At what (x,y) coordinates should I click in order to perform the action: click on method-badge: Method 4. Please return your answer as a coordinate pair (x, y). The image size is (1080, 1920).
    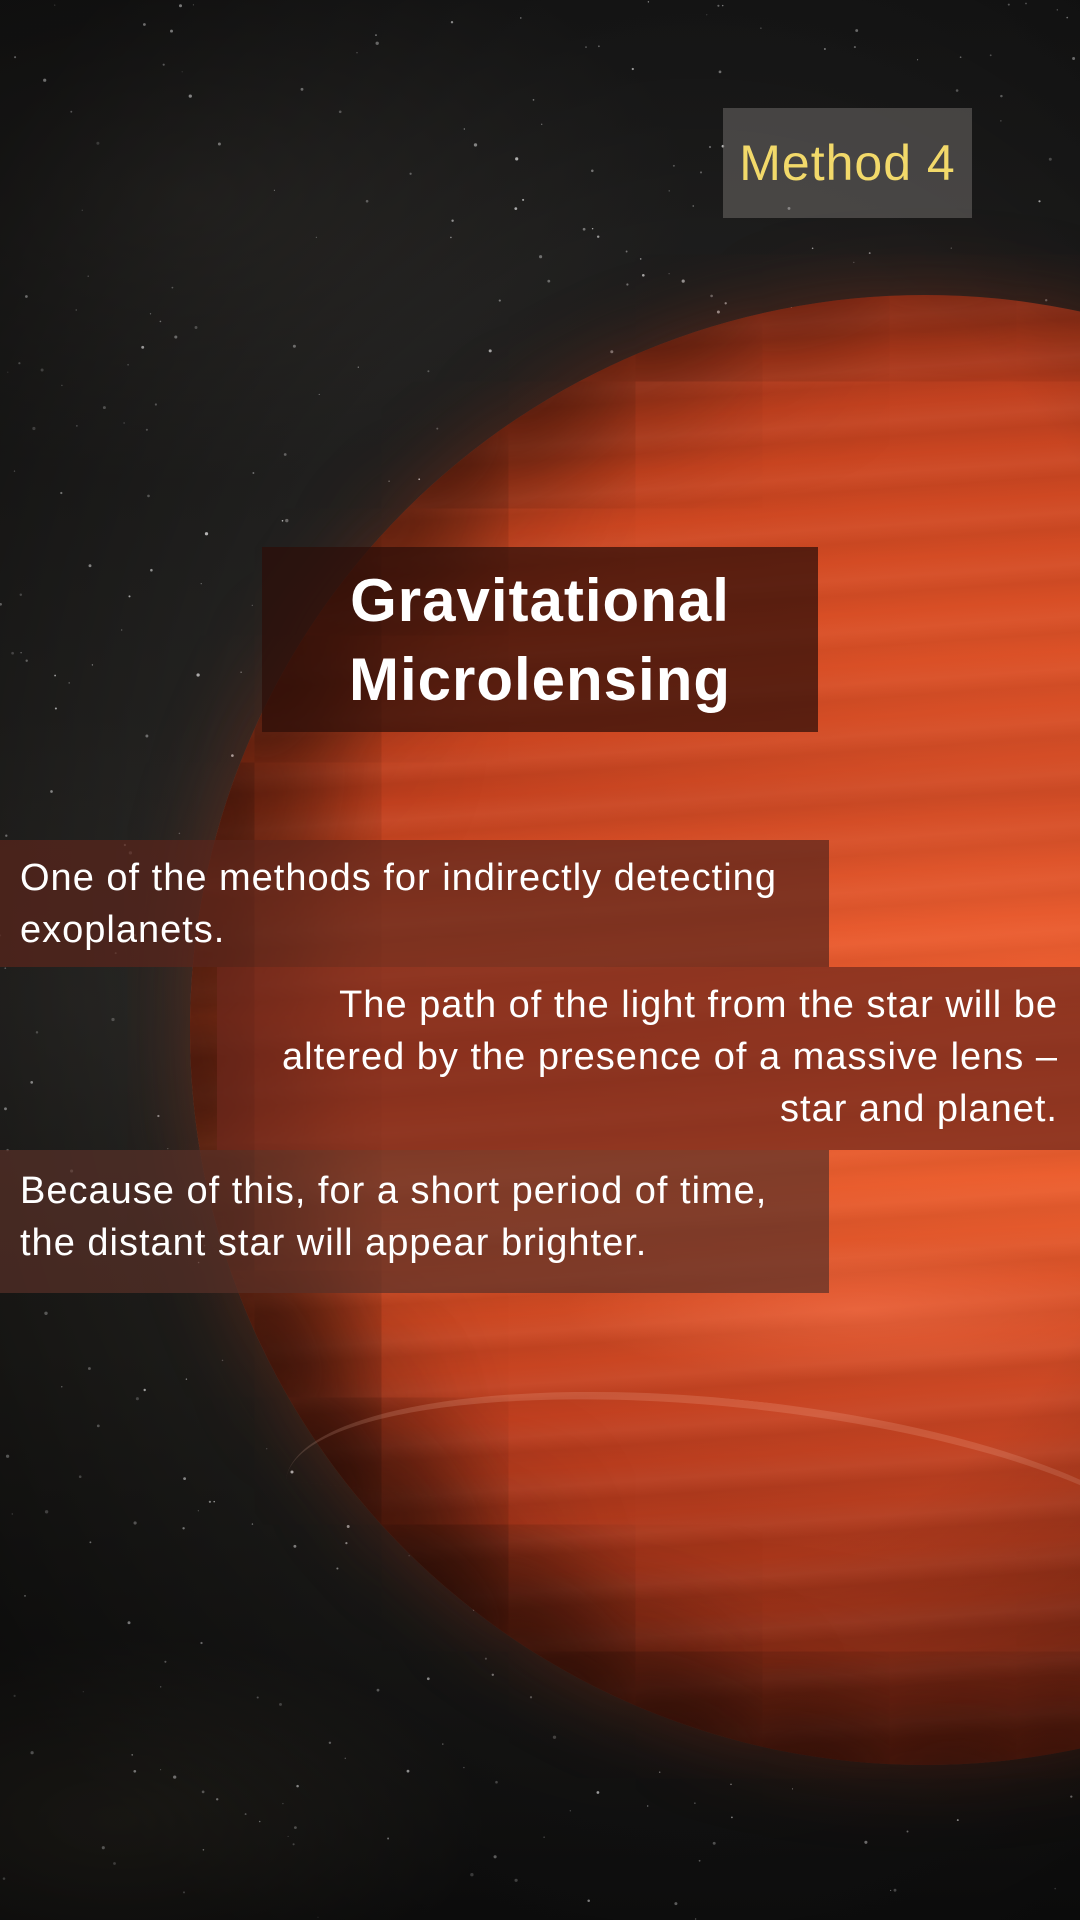
    Looking at the image, I should click on (847, 163).